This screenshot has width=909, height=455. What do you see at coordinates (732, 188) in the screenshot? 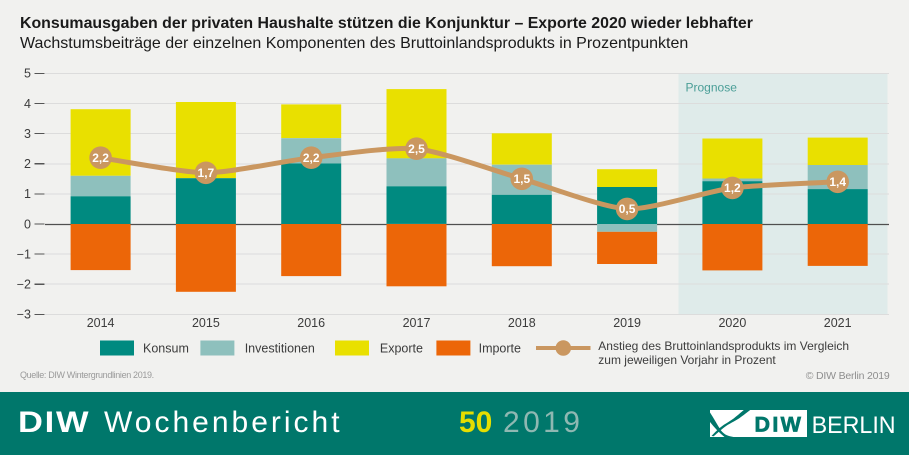
I see `svg-text: 1,2` at bounding box center [732, 188].